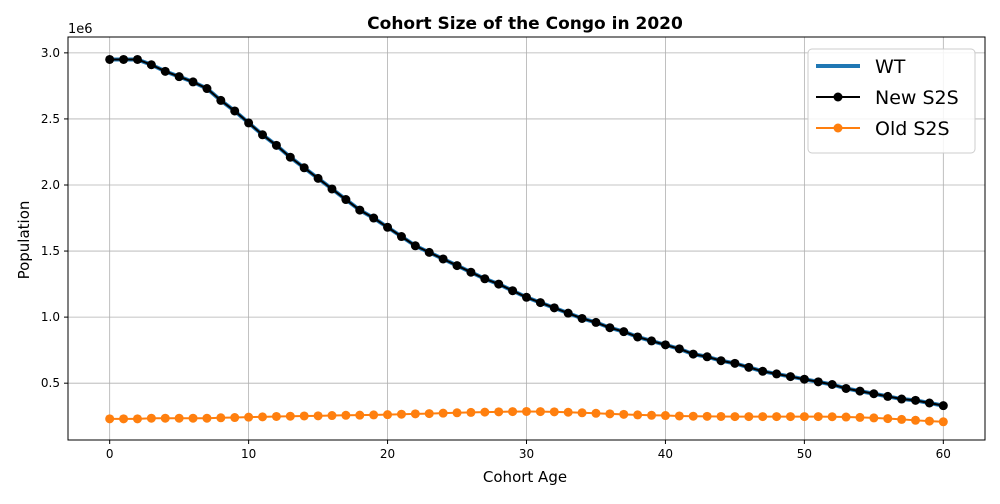  What do you see at coordinates (526, 454) in the screenshot?
I see `x-tick-label: 30` at bounding box center [526, 454].